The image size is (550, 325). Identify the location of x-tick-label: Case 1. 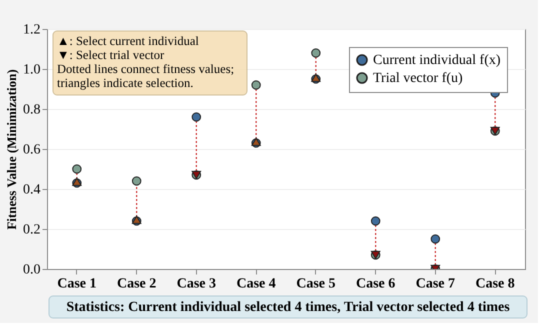
(77, 284).